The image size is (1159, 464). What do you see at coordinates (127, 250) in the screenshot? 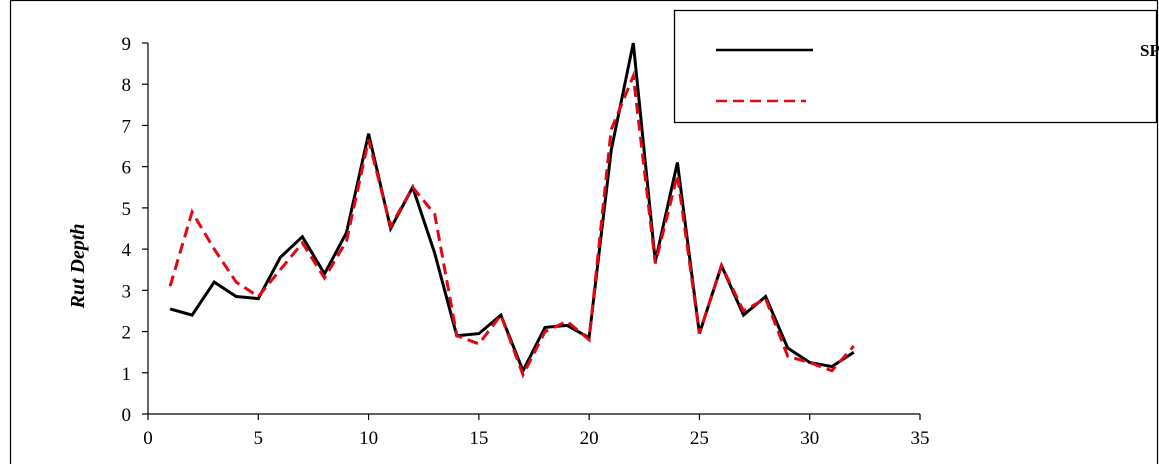
I see `y-tick-label: 4` at bounding box center [127, 250].